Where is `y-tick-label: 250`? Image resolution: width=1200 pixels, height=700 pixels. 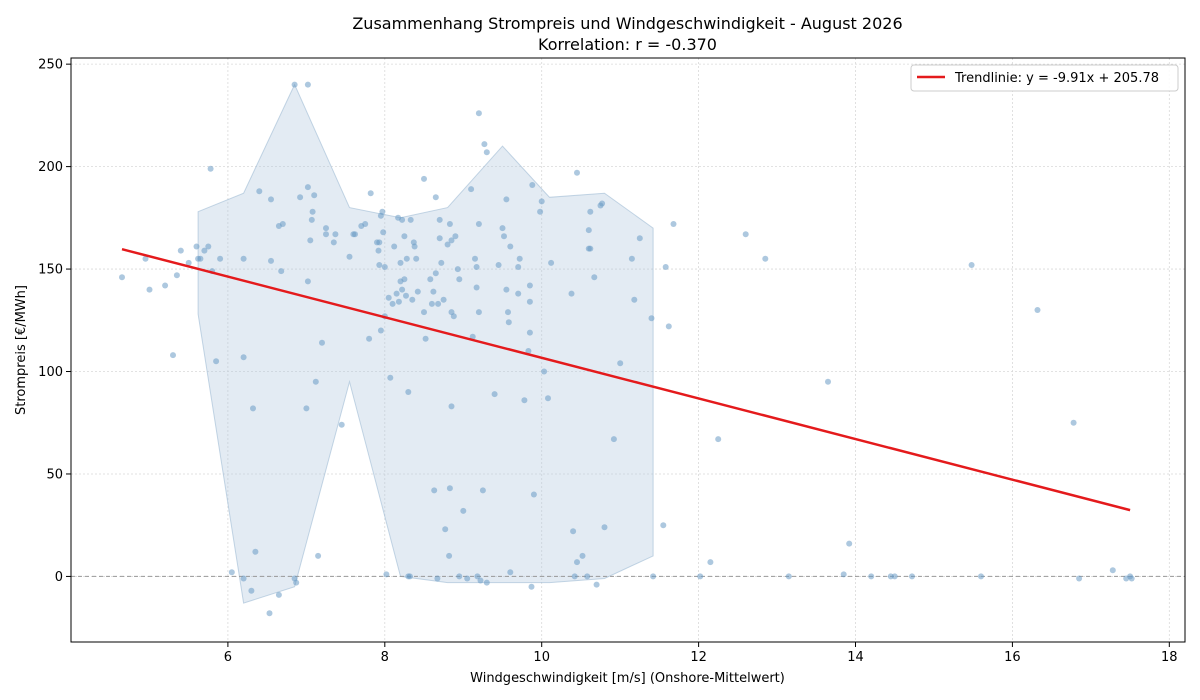 y-tick-label: 250 is located at coordinates (50, 65).